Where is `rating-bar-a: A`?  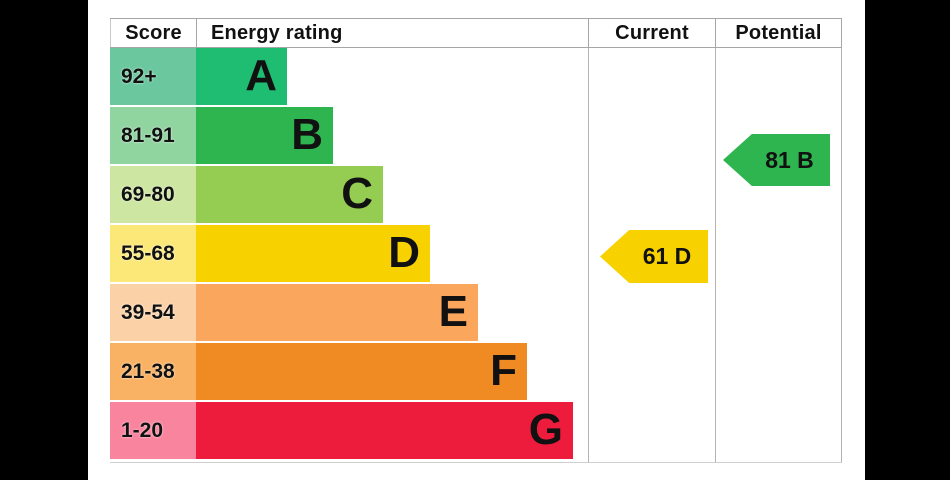
rating-bar-a: A is located at coordinates (241, 76).